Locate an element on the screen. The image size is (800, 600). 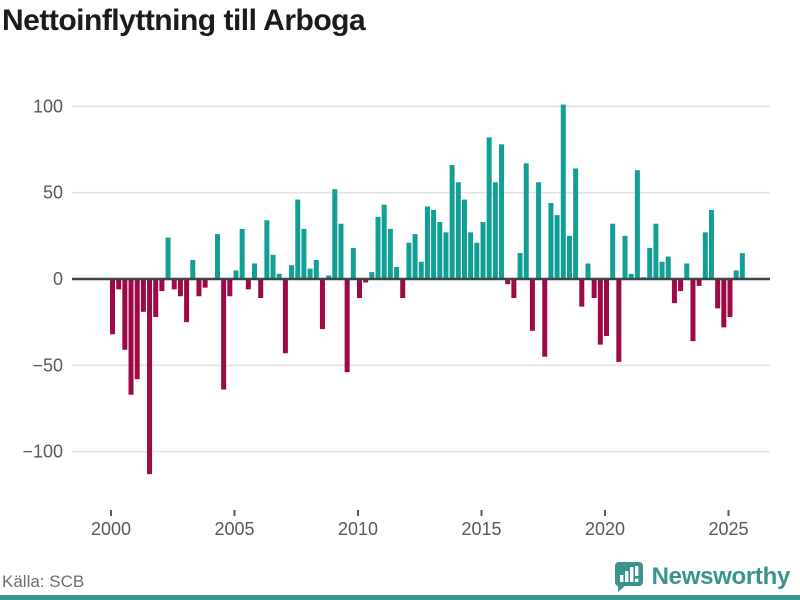
x-tick-label: 2010 is located at coordinates (358, 529).